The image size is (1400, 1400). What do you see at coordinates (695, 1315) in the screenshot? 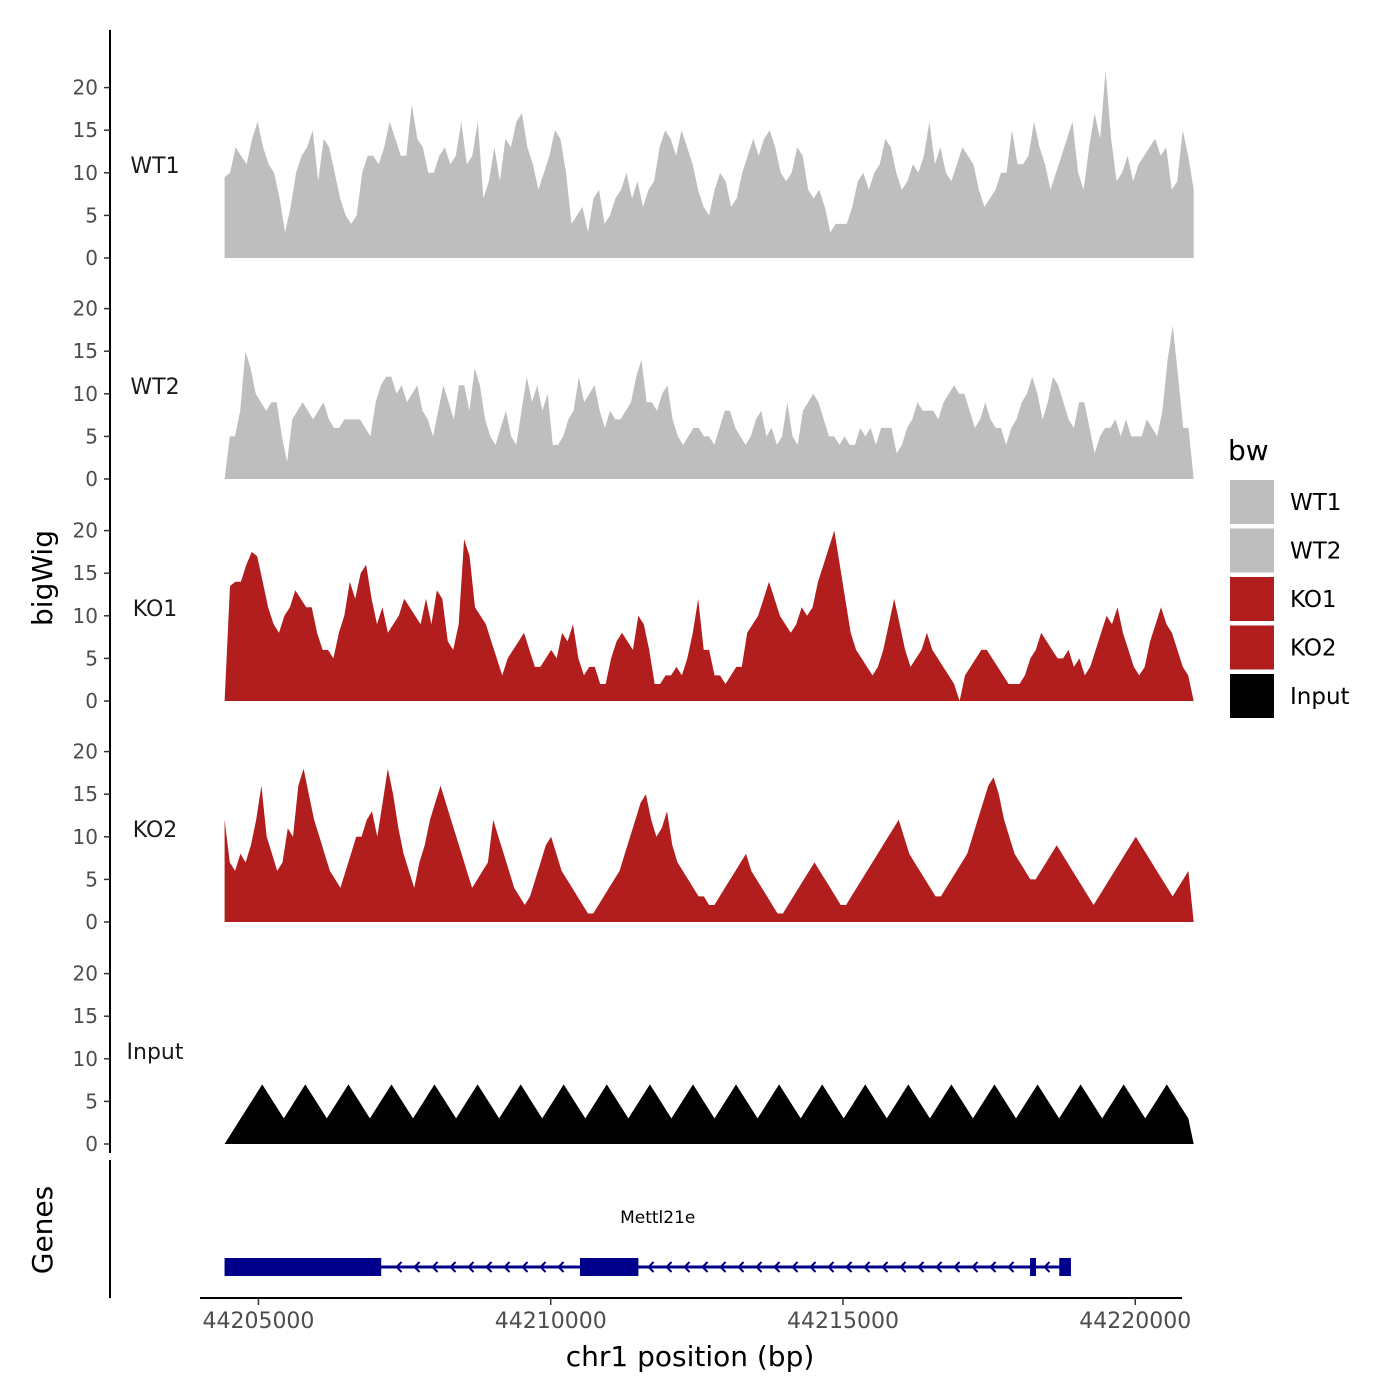
I see `x-axis: 44205000 44210000 44215000 44220000` at bounding box center [695, 1315].